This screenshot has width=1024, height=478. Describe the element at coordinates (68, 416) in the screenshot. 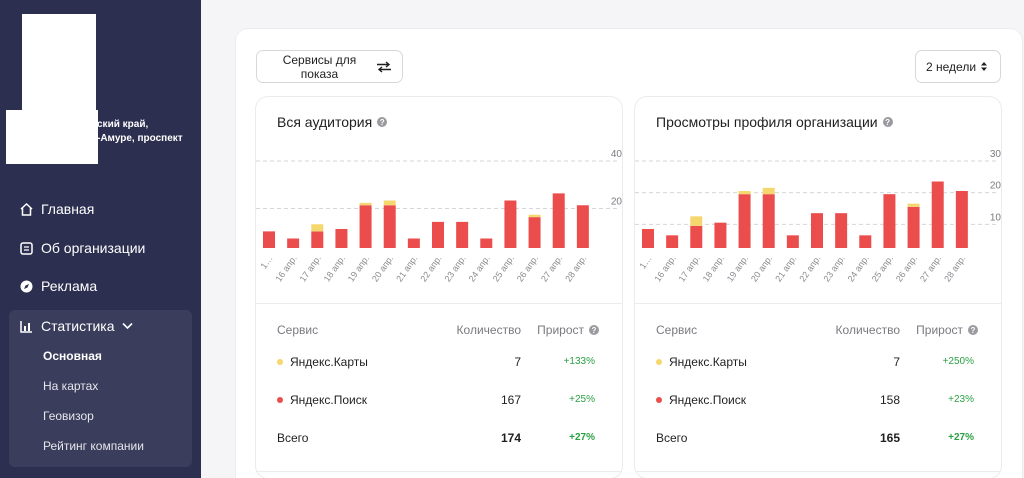

I see `submenu-geovisor: Геовизор` at that location.